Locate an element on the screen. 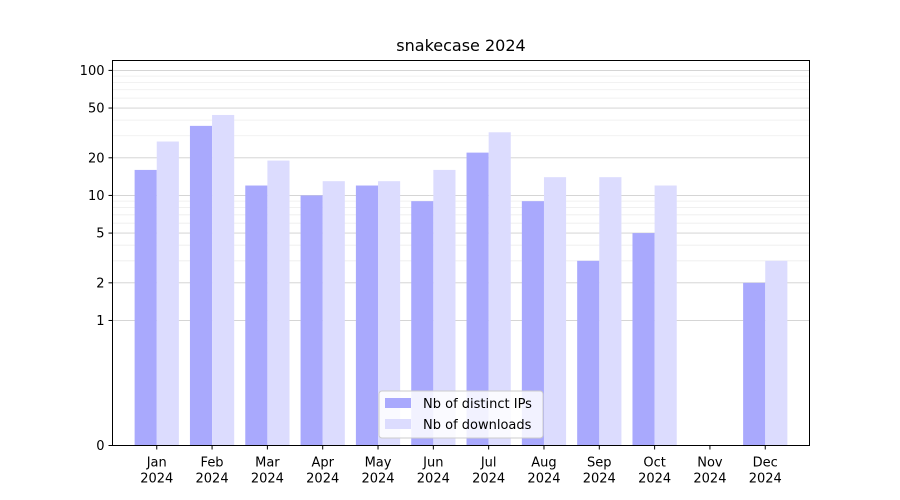 The width and height of the screenshot is (900, 500). x-tick-month: Jan is located at coordinates (156, 463).